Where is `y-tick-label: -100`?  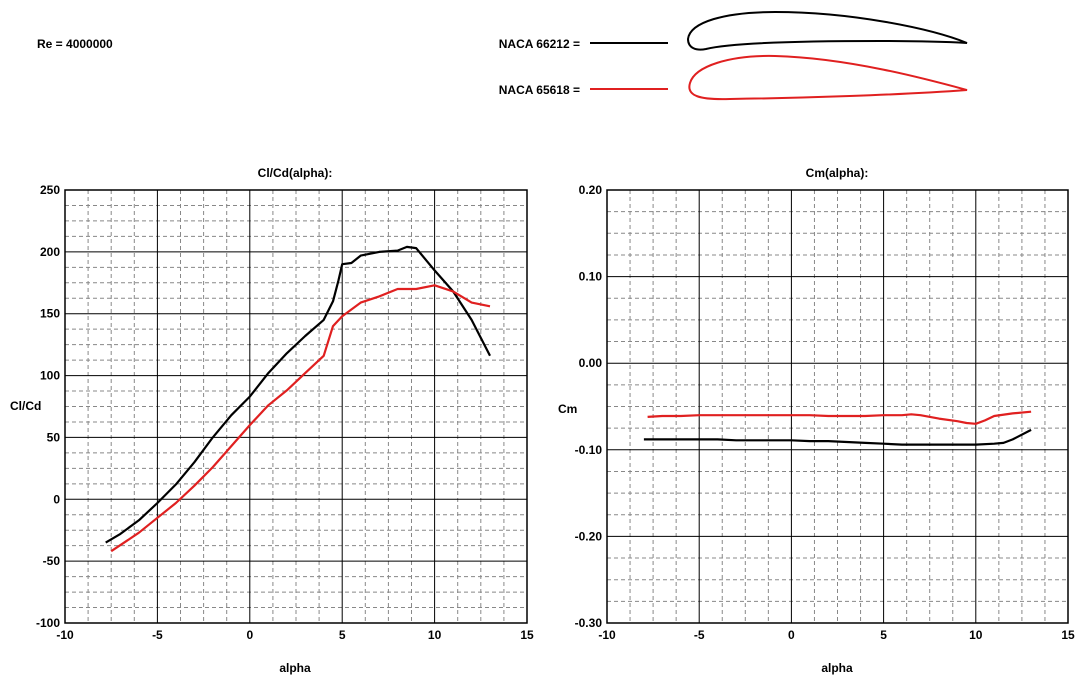
y-tick-label: -100 is located at coordinates (48, 623).